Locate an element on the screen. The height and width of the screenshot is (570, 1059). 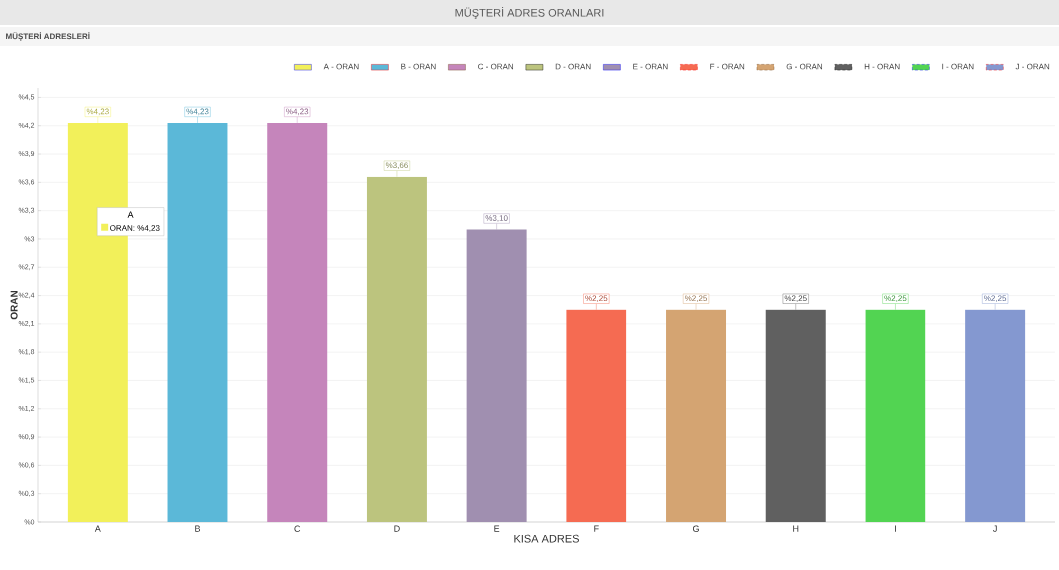
legend-label: I - ORAN is located at coordinates (958, 66).